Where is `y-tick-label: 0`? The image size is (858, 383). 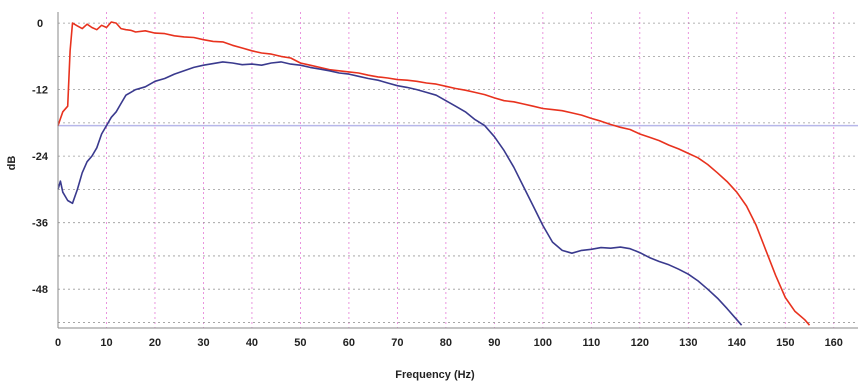
y-tick-label: 0 is located at coordinates (40, 24).